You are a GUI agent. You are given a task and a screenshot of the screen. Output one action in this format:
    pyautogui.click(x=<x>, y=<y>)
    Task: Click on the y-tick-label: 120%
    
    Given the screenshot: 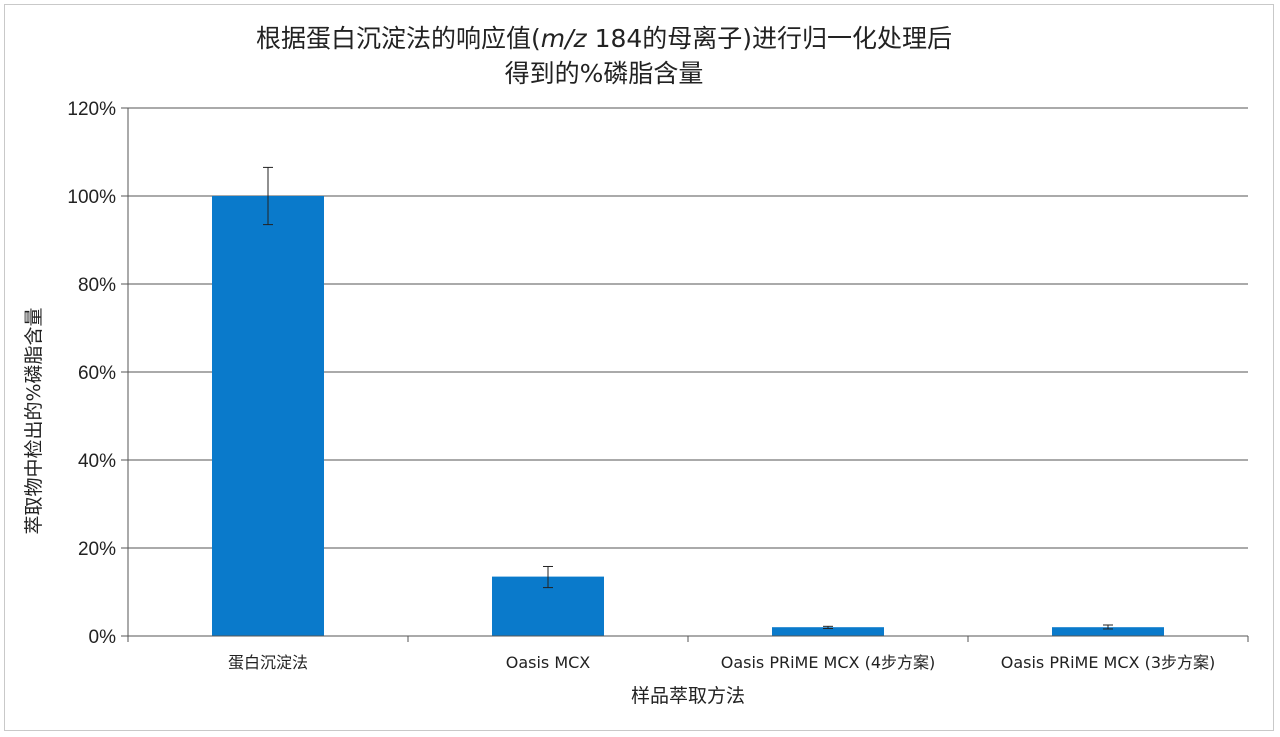 What is the action you would take?
    pyautogui.click(x=91, y=109)
    